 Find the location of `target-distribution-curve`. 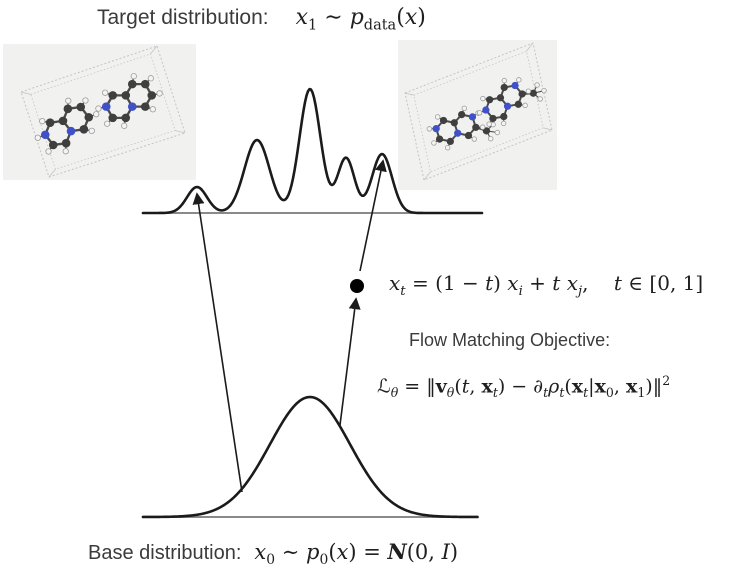

target-distribution-curve is located at coordinates (312, 151).